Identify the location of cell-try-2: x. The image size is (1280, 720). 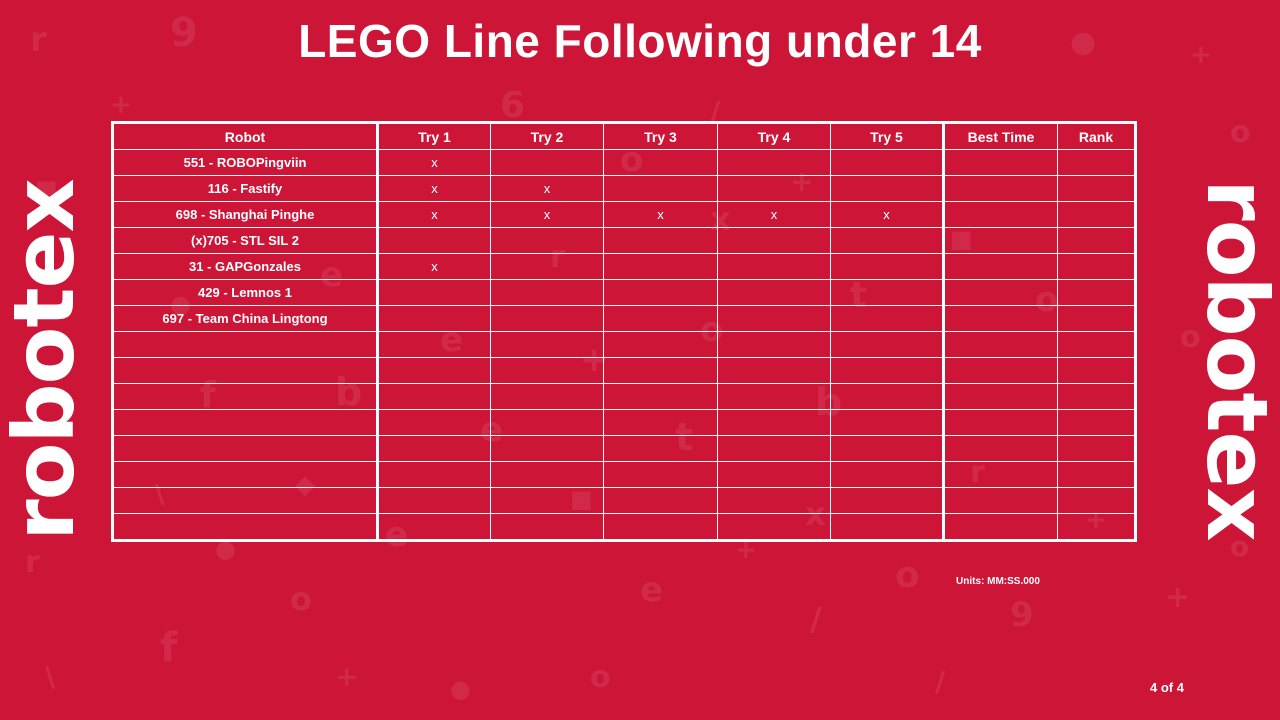
(547, 188).